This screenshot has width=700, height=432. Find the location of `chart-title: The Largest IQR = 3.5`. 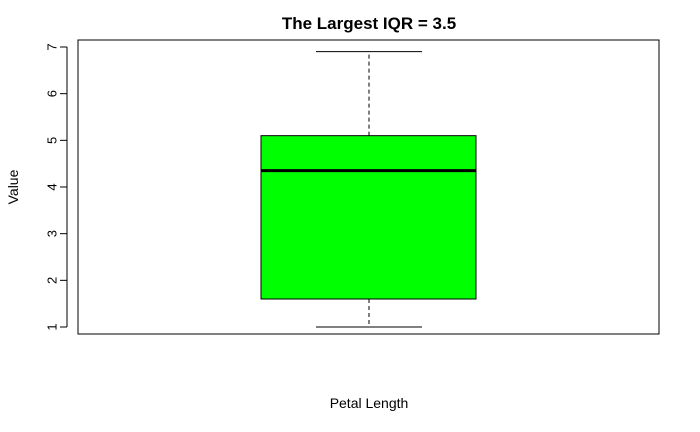

chart-title: The Largest IQR = 3.5 is located at coordinates (369, 23).